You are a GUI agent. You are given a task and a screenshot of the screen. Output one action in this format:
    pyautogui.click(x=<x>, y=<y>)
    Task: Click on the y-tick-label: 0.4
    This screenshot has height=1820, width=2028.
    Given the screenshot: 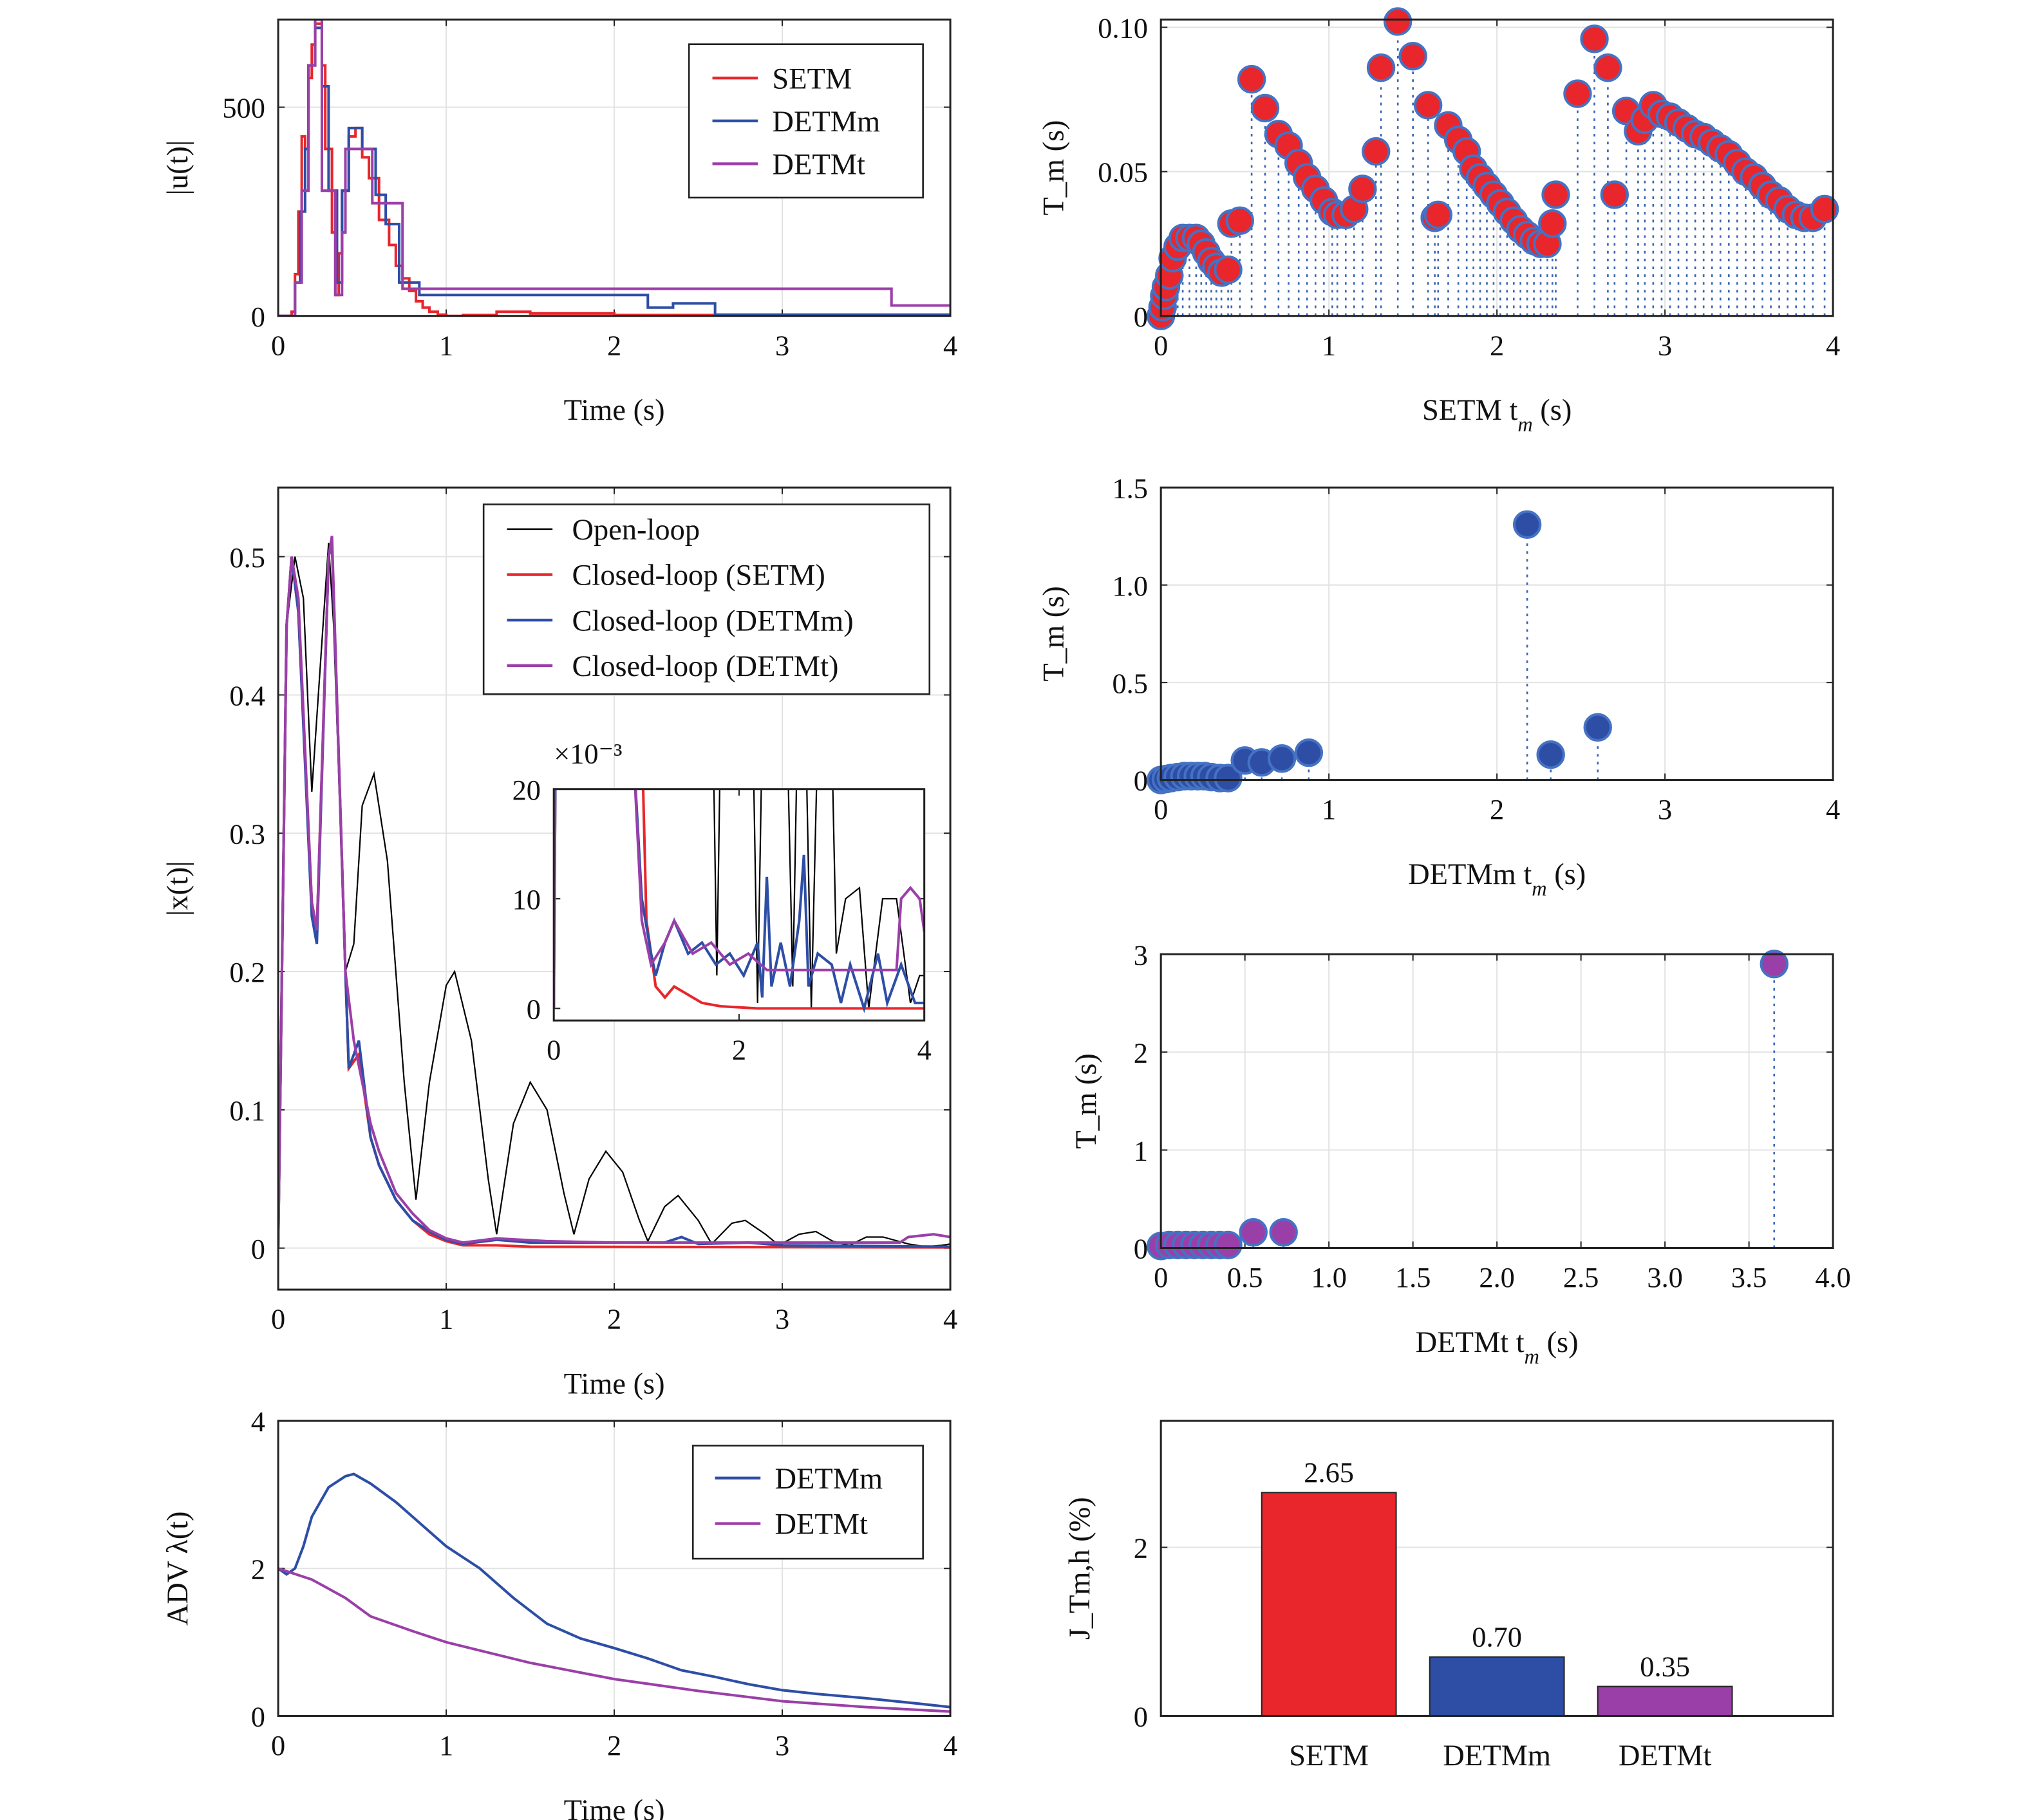 What is the action you would take?
    pyautogui.click(x=247, y=696)
    